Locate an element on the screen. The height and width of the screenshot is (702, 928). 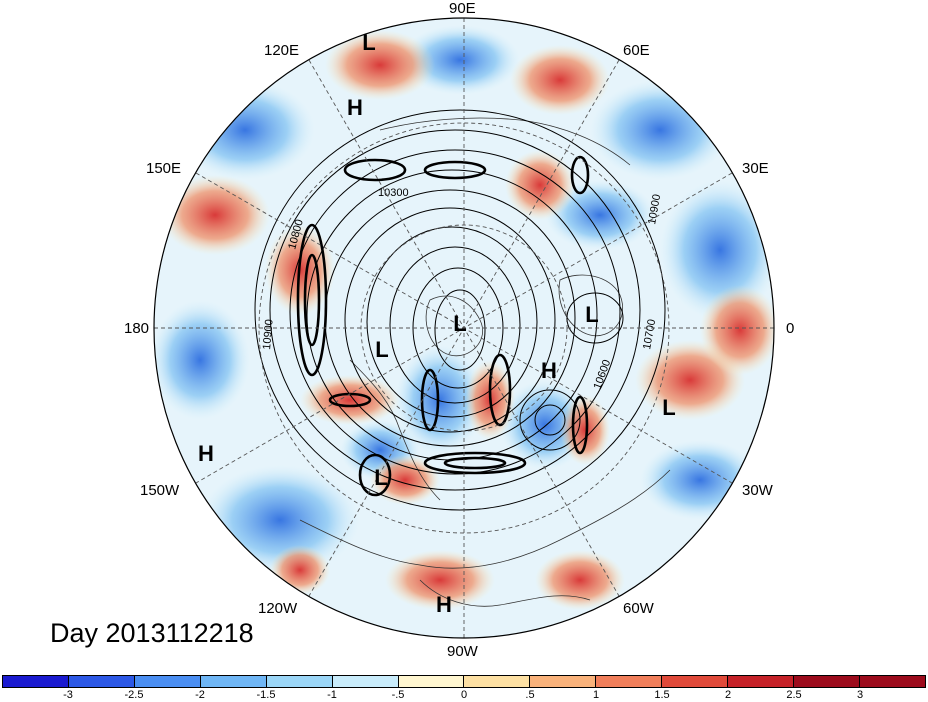
colorbar-tick: .5 is located at coordinates (530, 695).